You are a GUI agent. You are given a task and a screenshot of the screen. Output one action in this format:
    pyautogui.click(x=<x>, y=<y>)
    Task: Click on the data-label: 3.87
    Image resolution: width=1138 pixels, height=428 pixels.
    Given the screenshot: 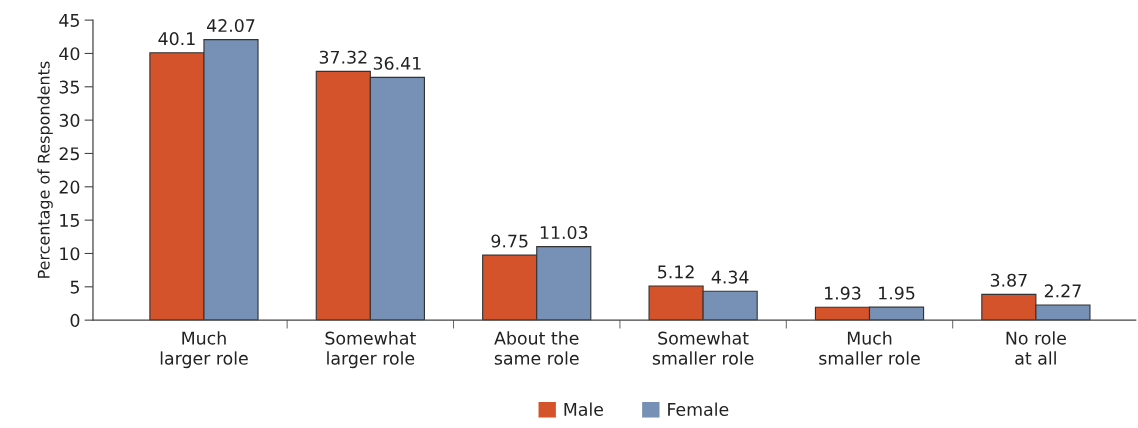 What is the action you would take?
    pyautogui.click(x=1008, y=280)
    